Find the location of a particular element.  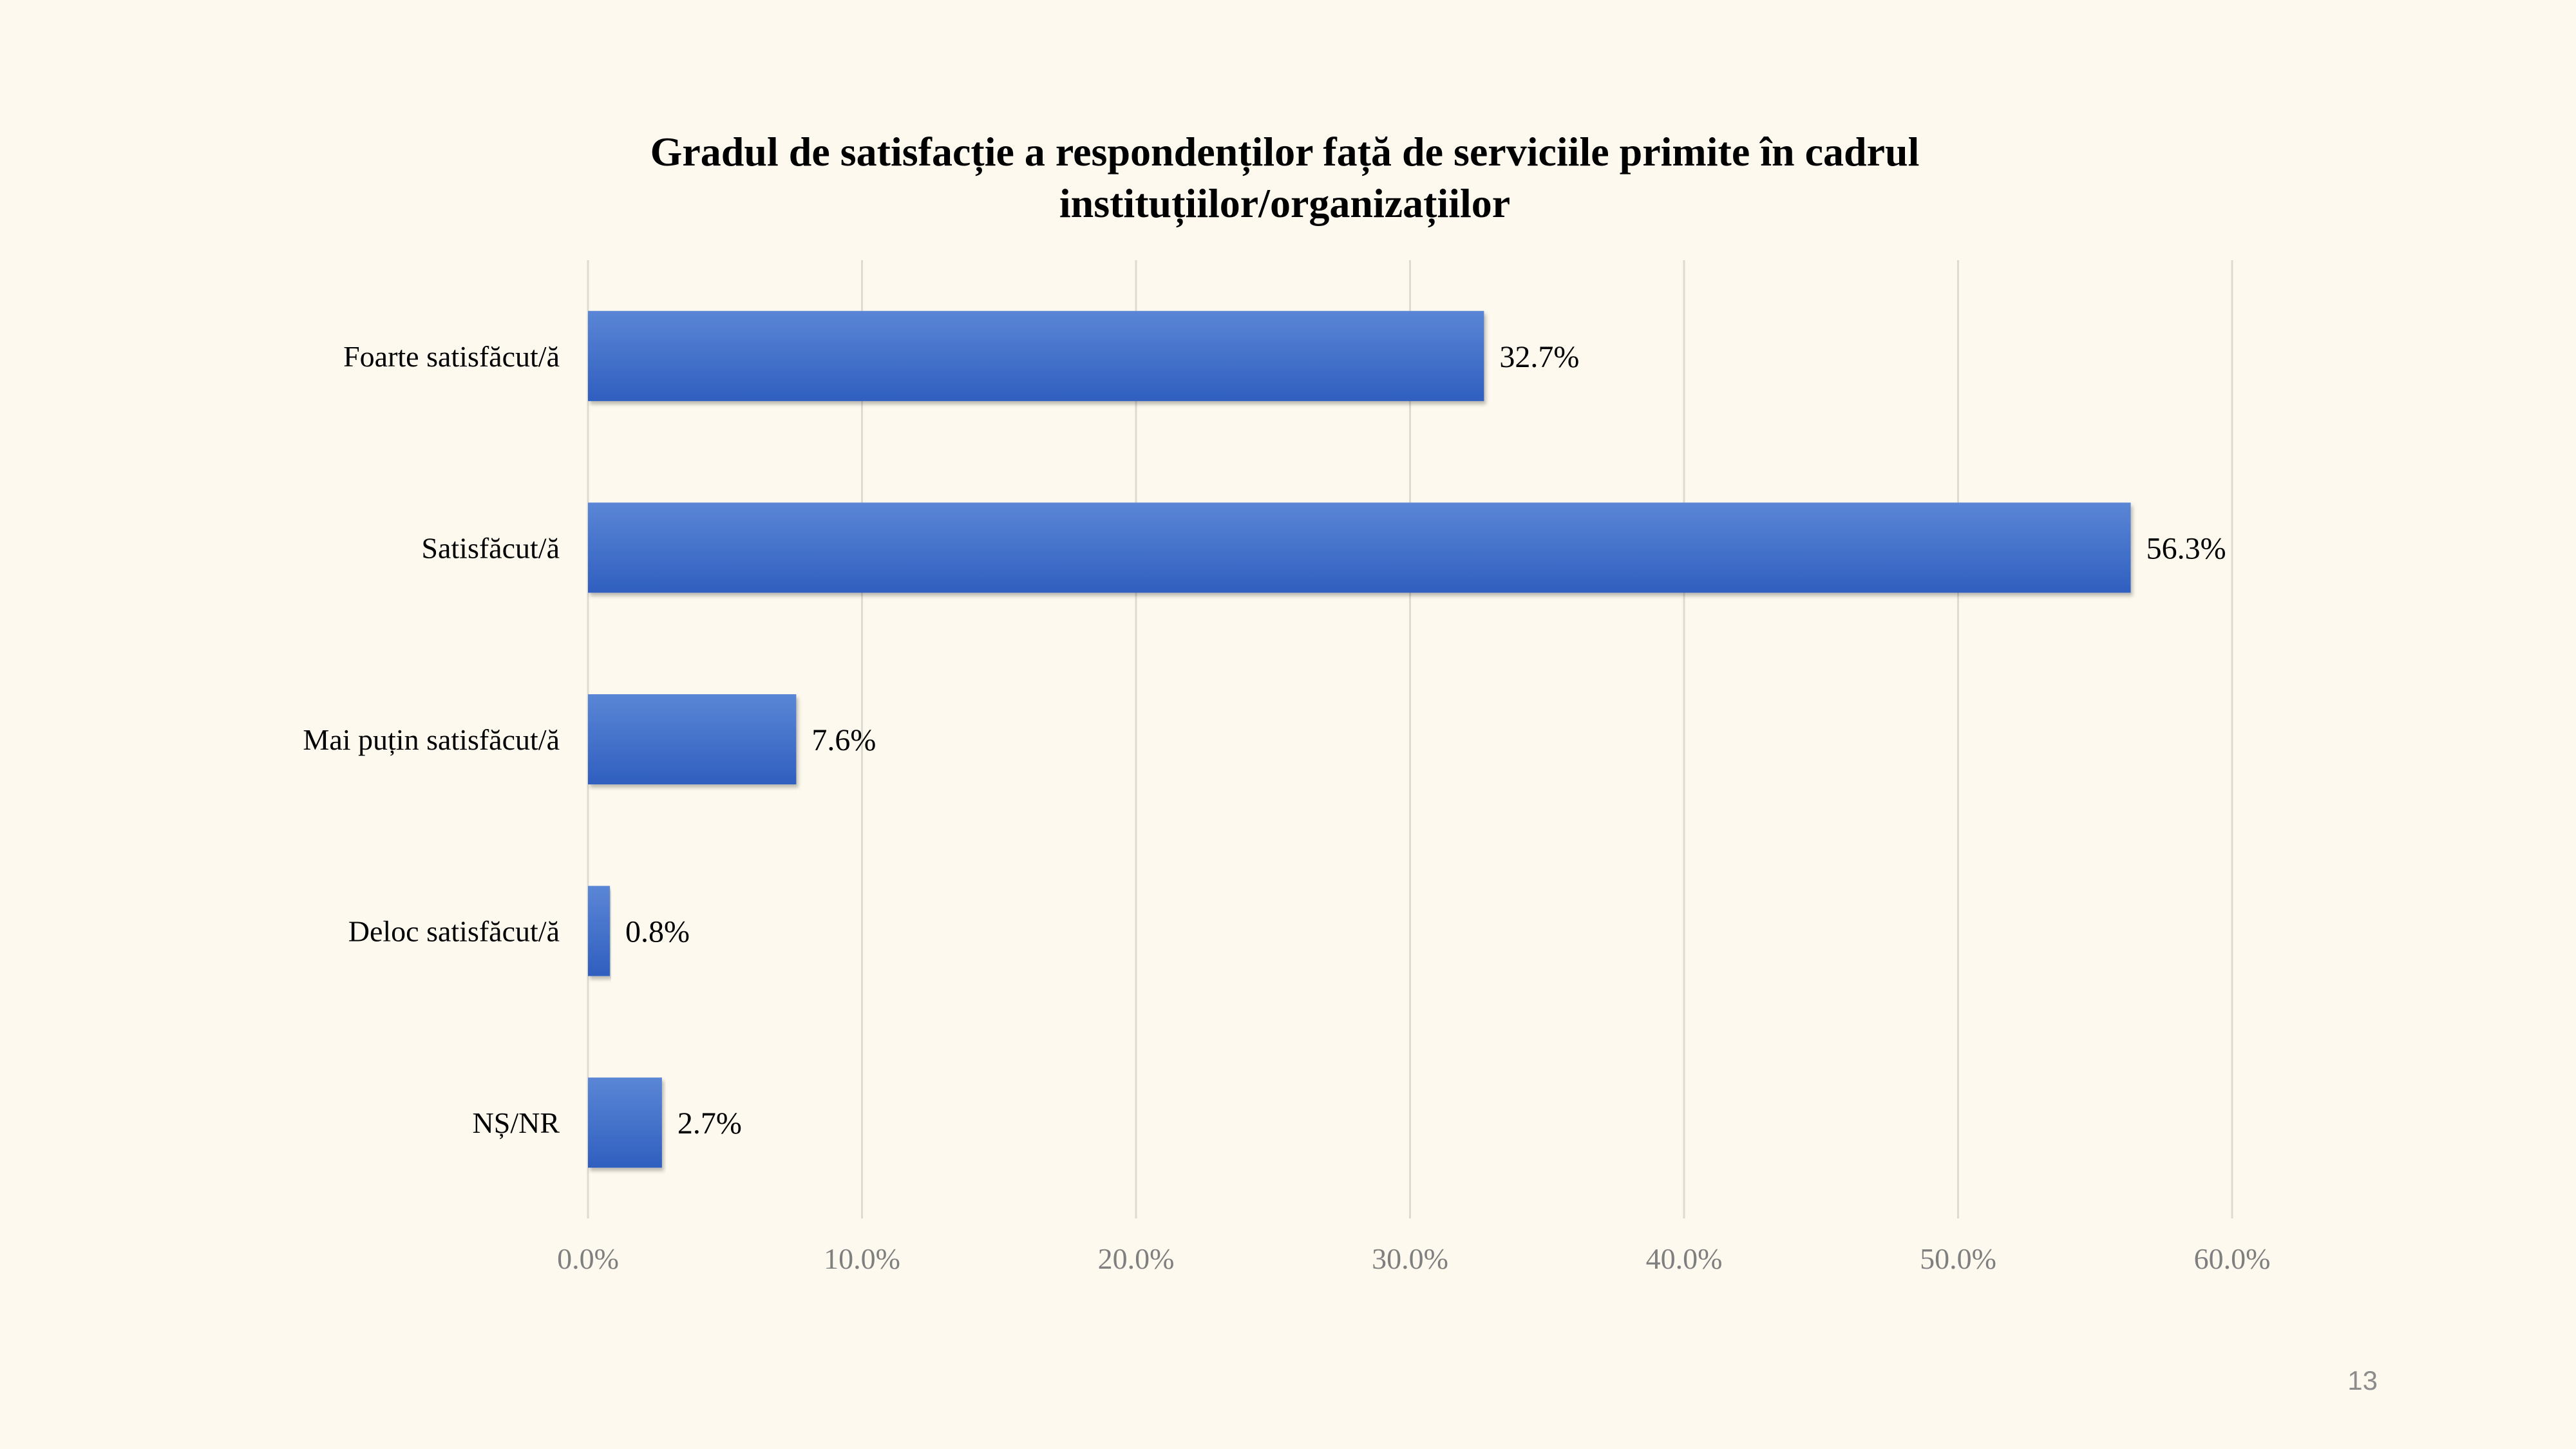

data-label-2: 7.6% is located at coordinates (844, 740).